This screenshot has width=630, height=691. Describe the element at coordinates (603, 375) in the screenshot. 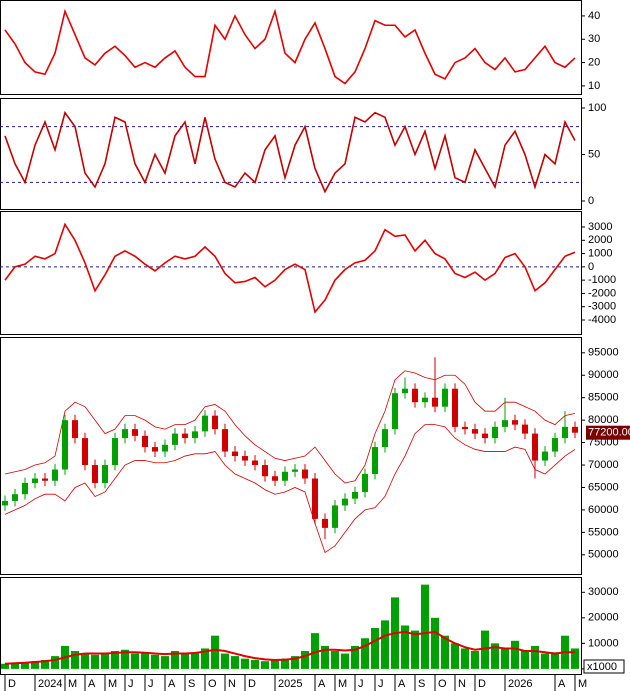

I see `y-tick-label: 90000` at that location.